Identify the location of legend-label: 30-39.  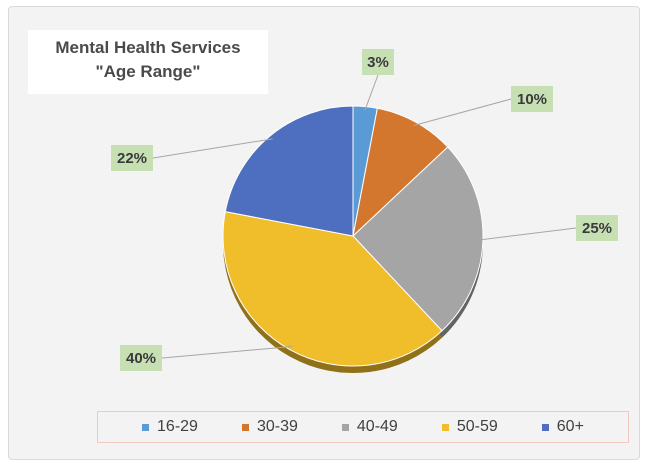
(277, 426).